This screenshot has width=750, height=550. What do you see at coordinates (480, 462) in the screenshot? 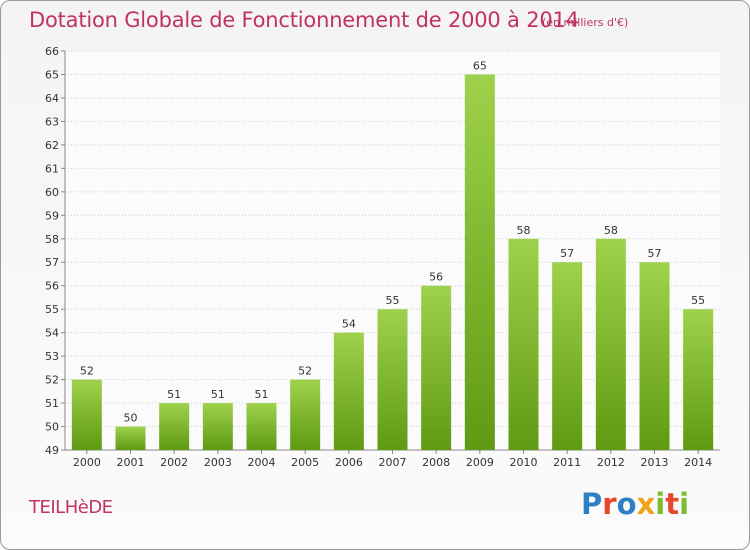
I see `x-tick-label: 2009` at bounding box center [480, 462].